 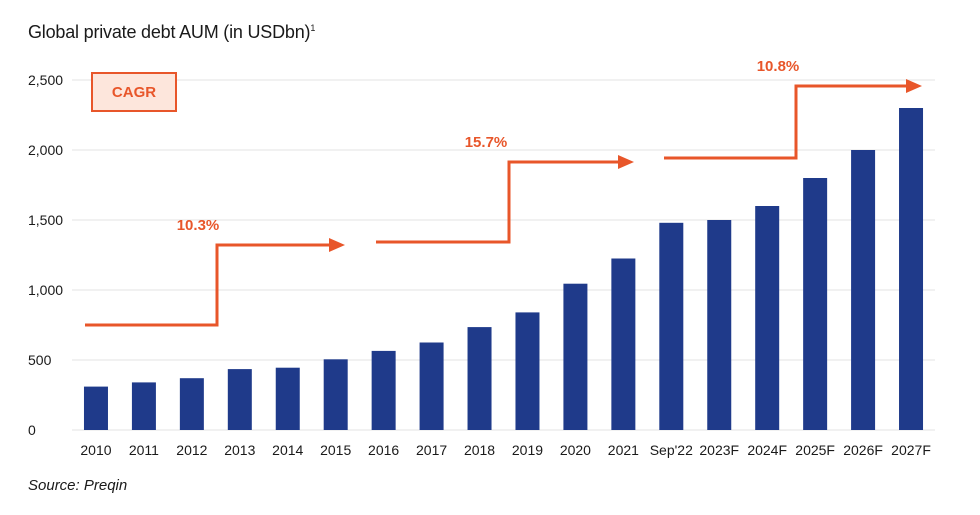 I want to click on x-tick-label: 2014, so click(x=287, y=450).